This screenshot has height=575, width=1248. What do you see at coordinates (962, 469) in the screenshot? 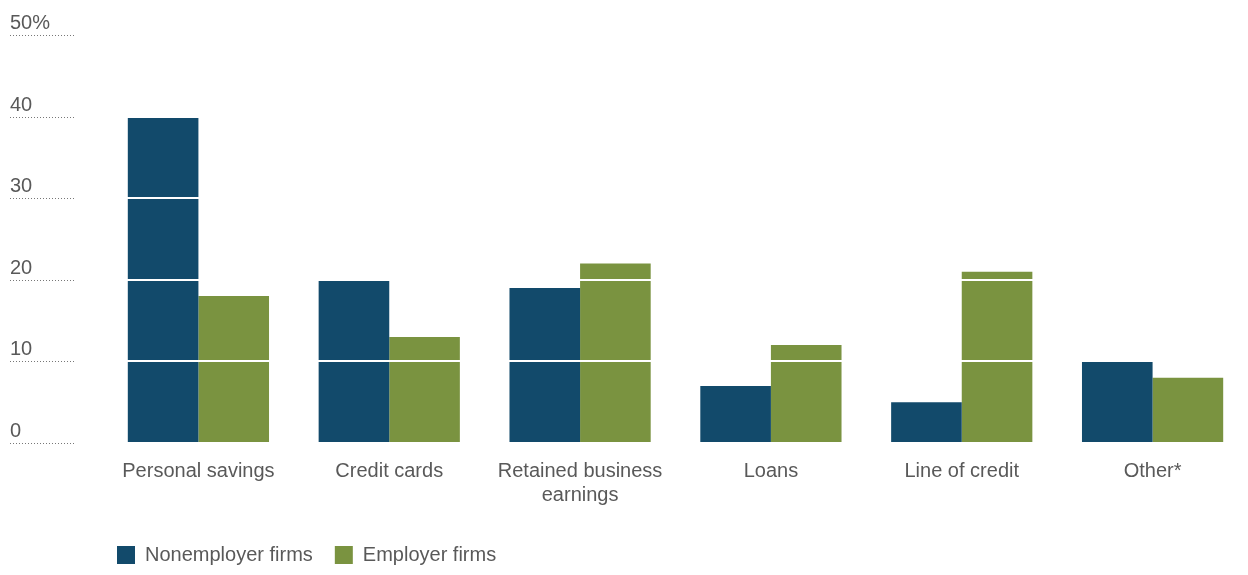
I see `x-tick-label: Line of credit` at bounding box center [962, 469].